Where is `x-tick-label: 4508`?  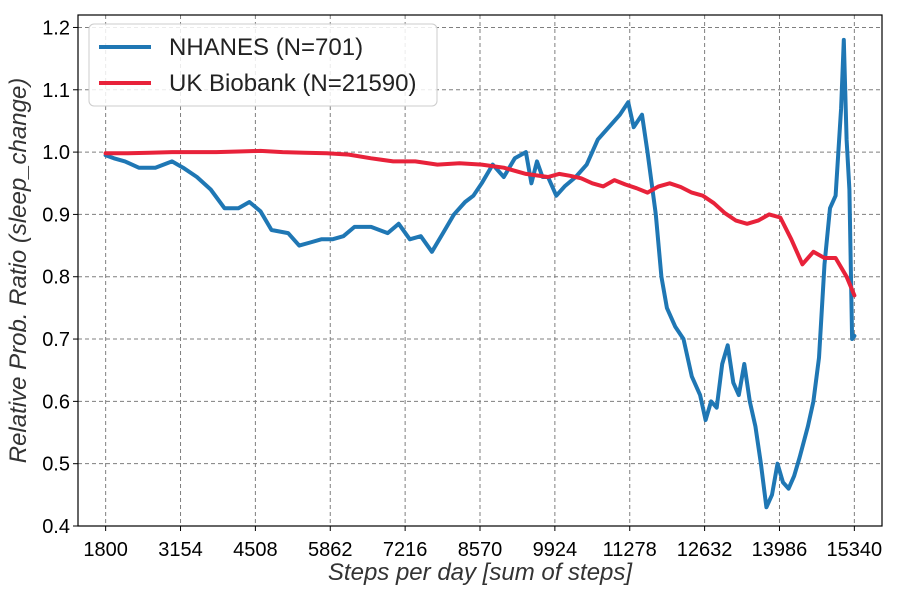 x-tick-label: 4508 is located at coordinates (255, 550).